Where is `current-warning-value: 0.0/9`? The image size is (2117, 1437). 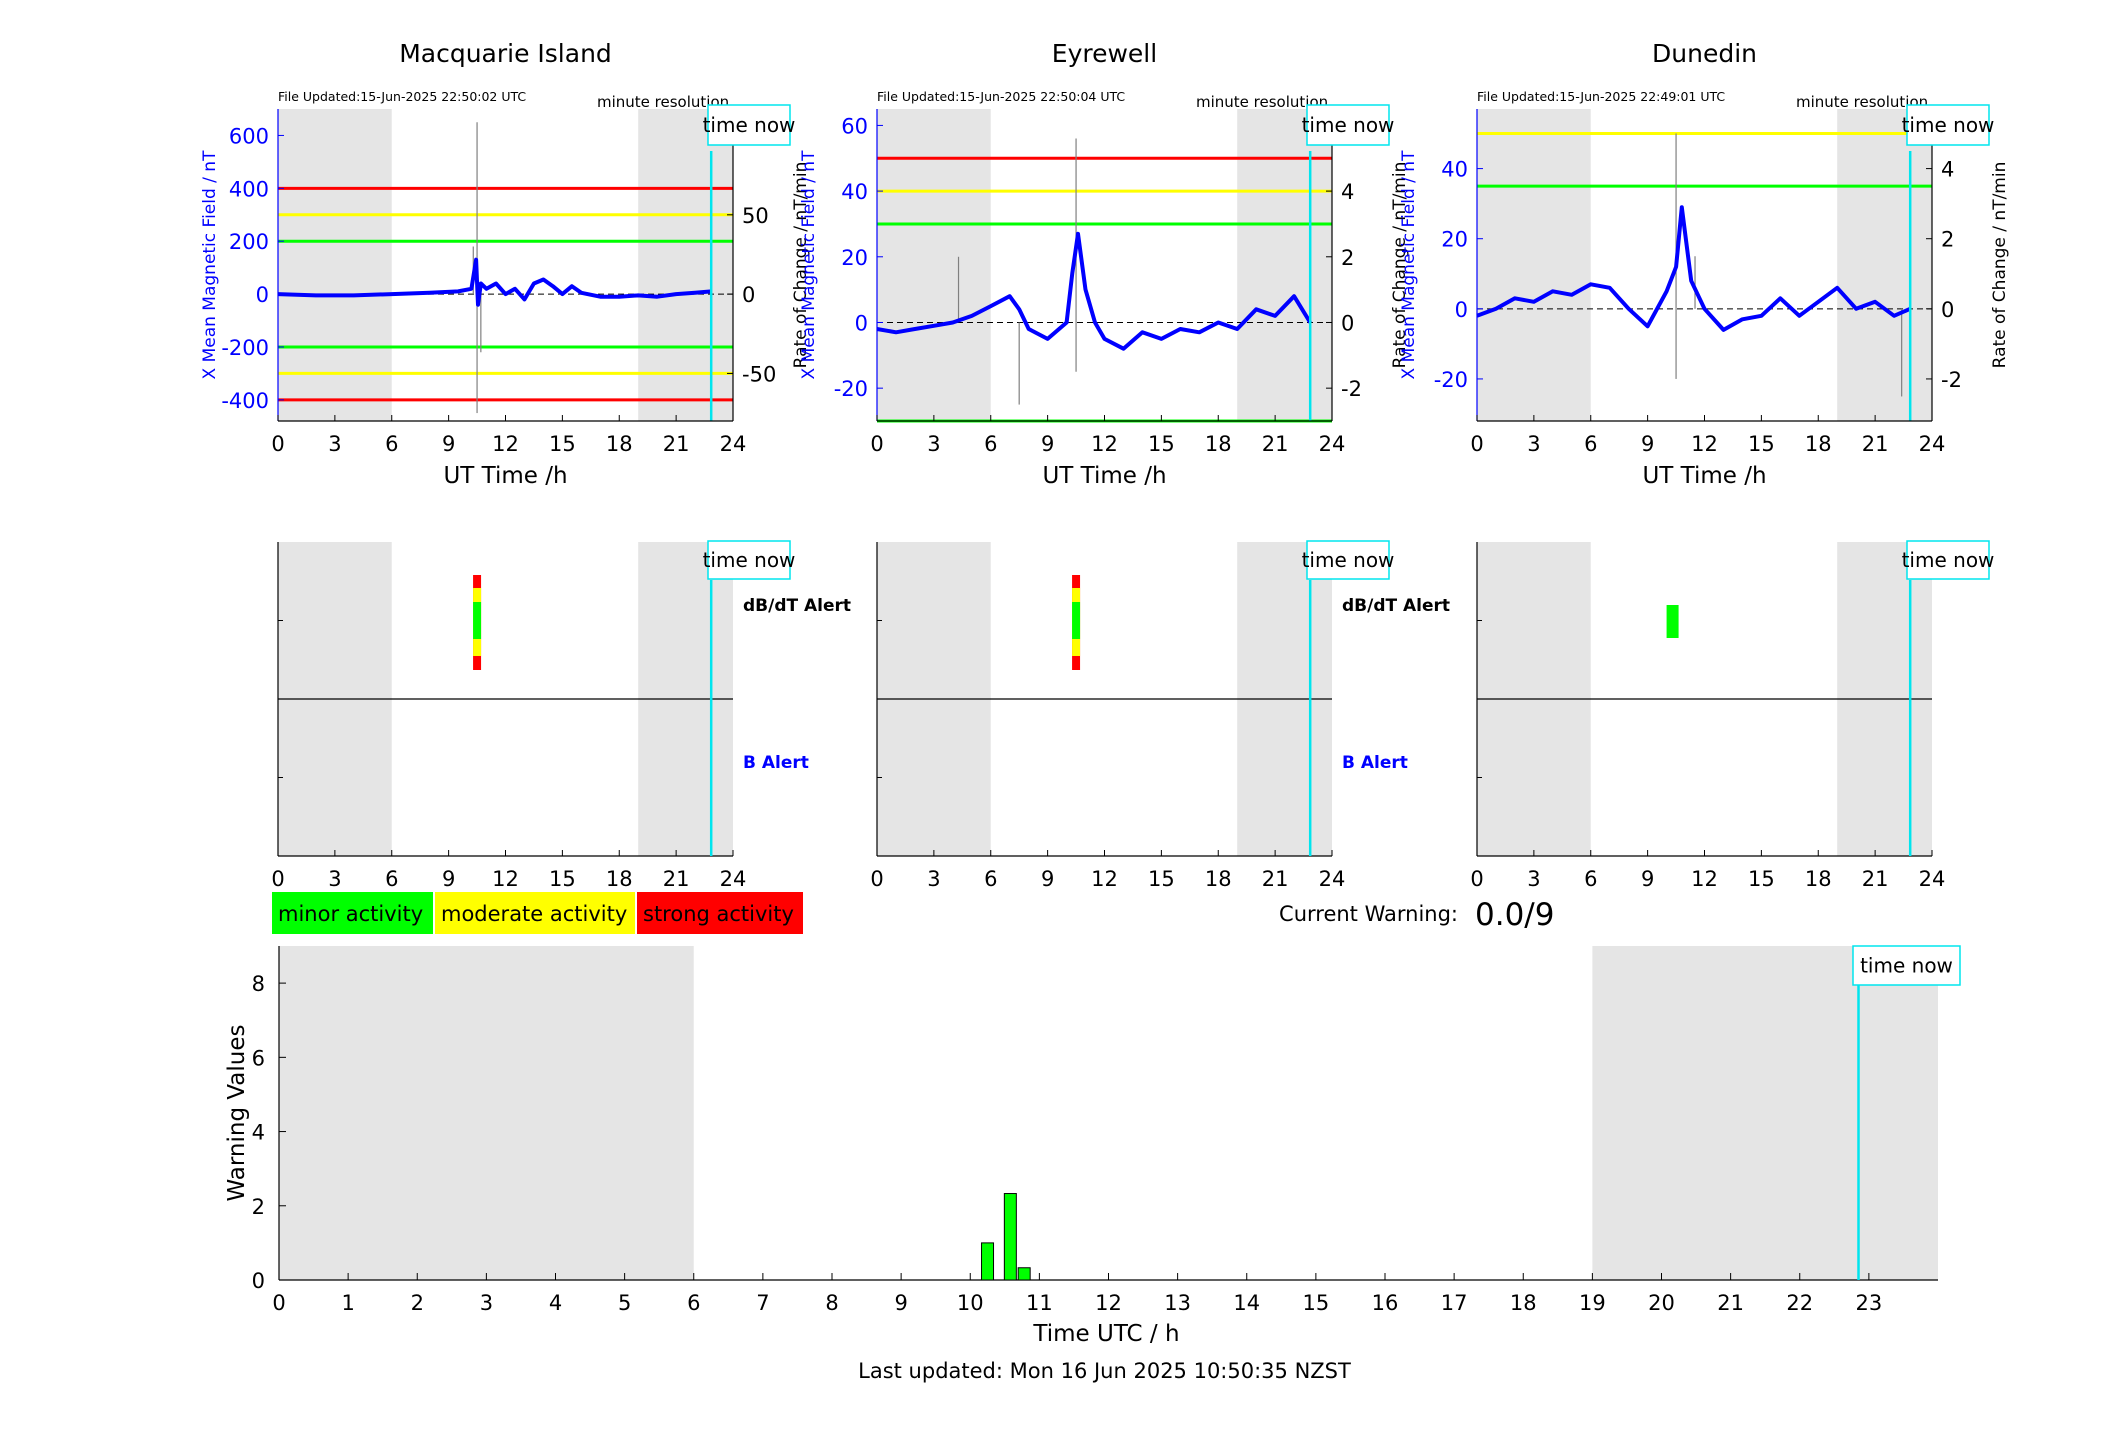 current-warning-value: 0.0/9 is located at coordinates (1514, 915).